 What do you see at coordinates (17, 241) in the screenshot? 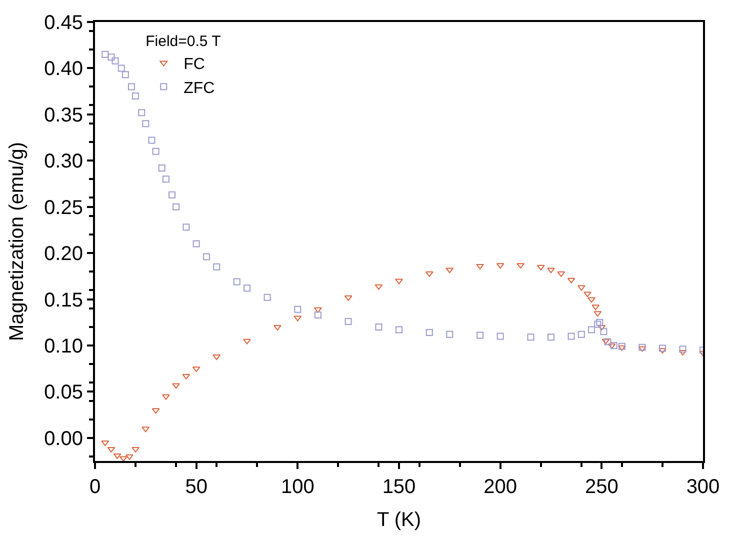
I see `y-axis-title: Magnetization (emu/g)` at bounding box center [17, 241].